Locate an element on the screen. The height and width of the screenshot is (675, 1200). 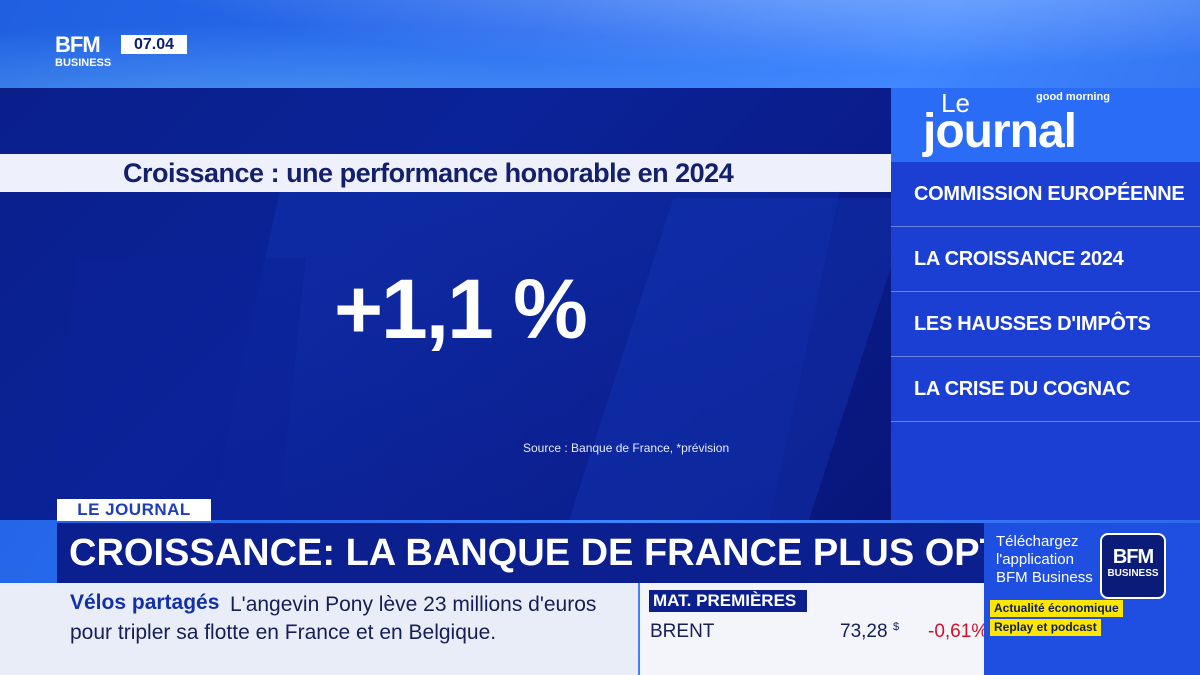
app-logo-icon: BFM BUSINESS is located at coordinates (1133, 566).